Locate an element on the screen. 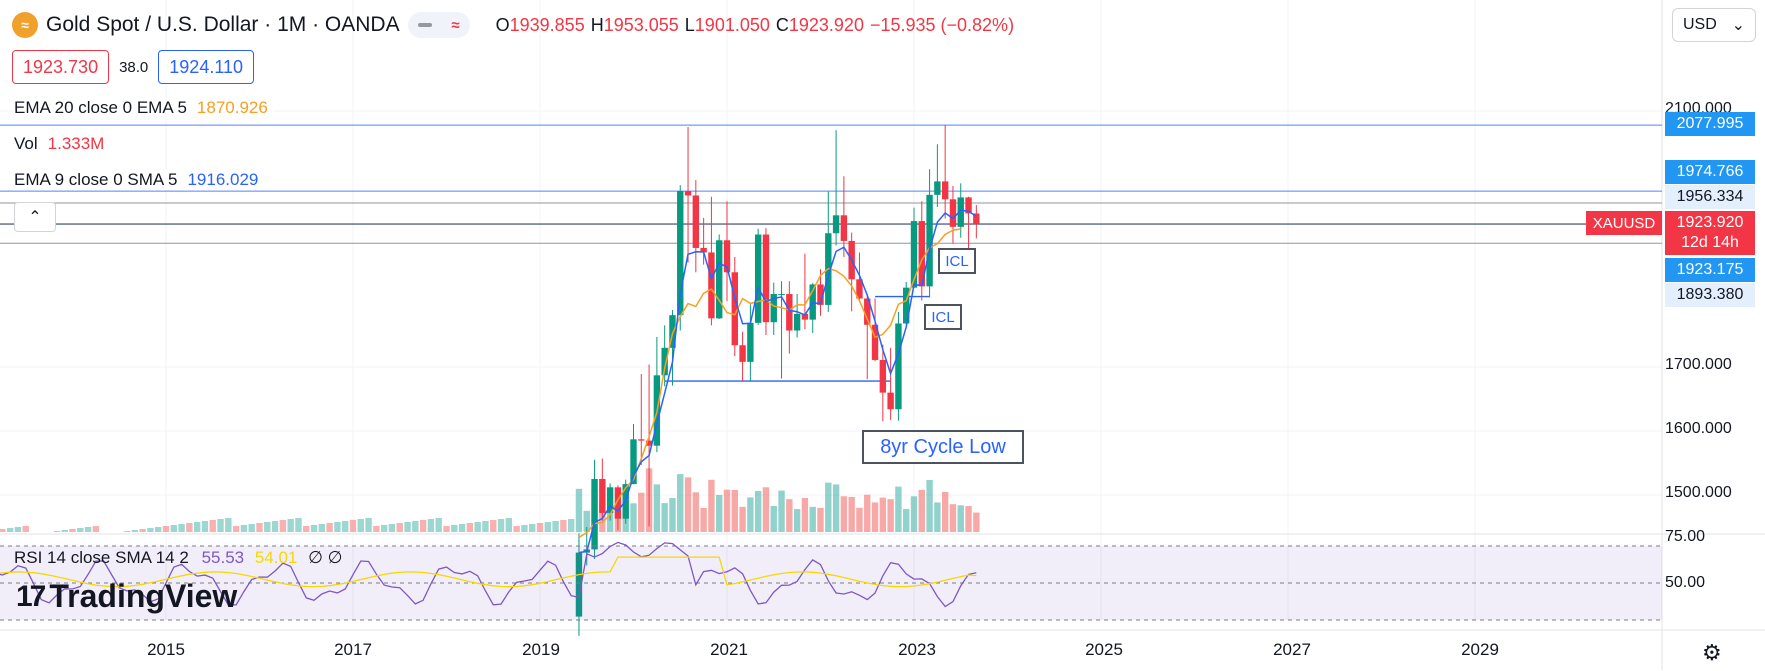 Image resolution: width=1765 pixels, height=671 pixels. rsi-tick-label: 75.00 is located at coordinates (1685, 536).